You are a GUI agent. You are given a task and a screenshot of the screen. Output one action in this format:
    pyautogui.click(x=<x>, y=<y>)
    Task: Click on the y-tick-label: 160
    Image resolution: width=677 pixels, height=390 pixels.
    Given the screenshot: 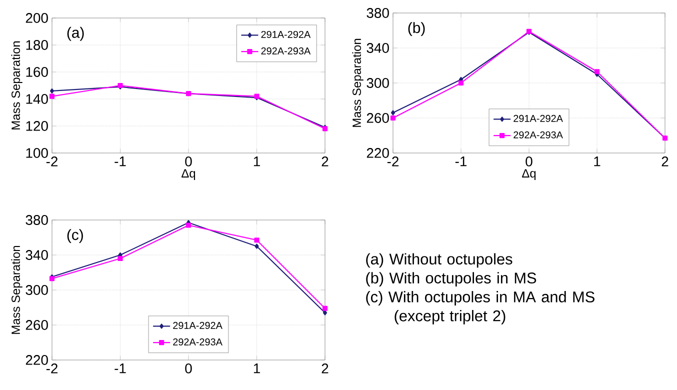 What is the action you would take?
    pyautogui.click(x=37, y=72)
    